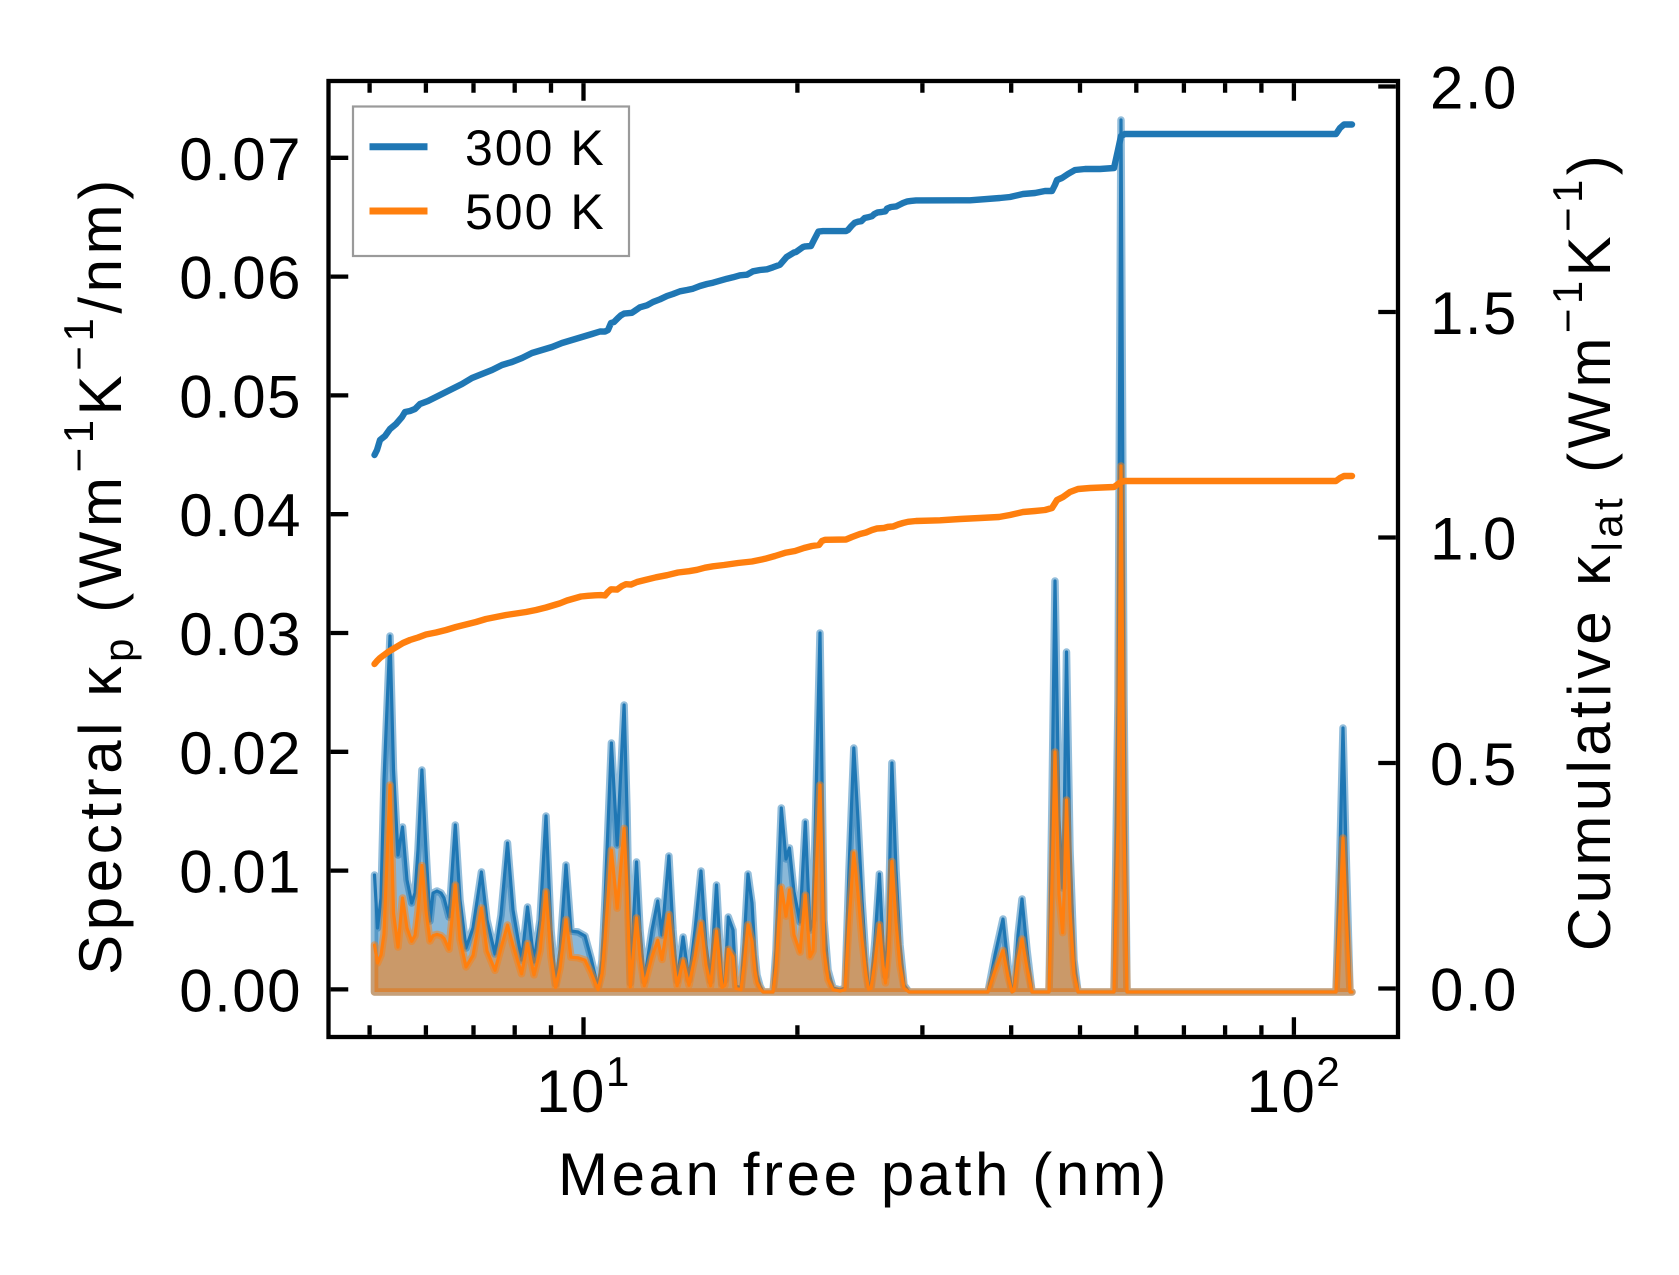  I want to click on svg-text: 0.05, so click(240, 396).